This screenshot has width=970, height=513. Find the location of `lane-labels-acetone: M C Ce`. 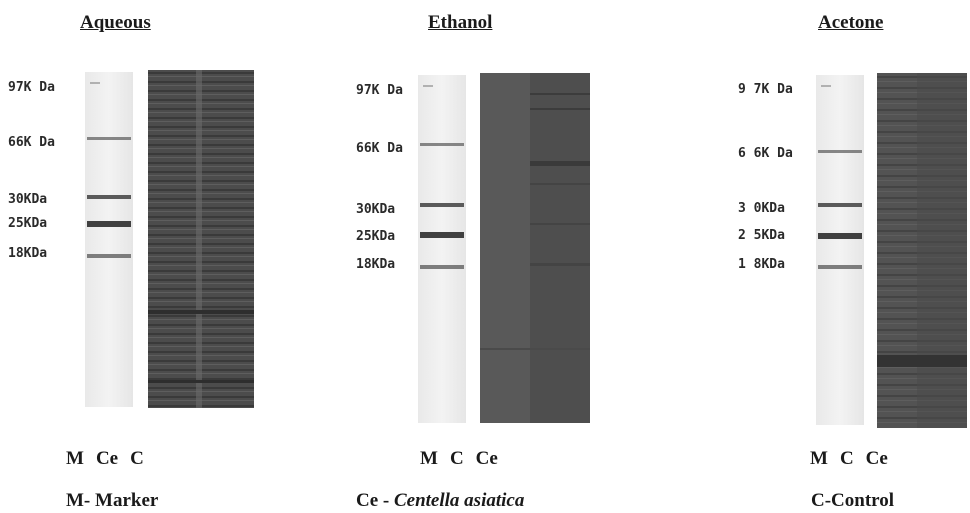

lane-labels-acetone: M C Ce is located at coordinates (855, 459).